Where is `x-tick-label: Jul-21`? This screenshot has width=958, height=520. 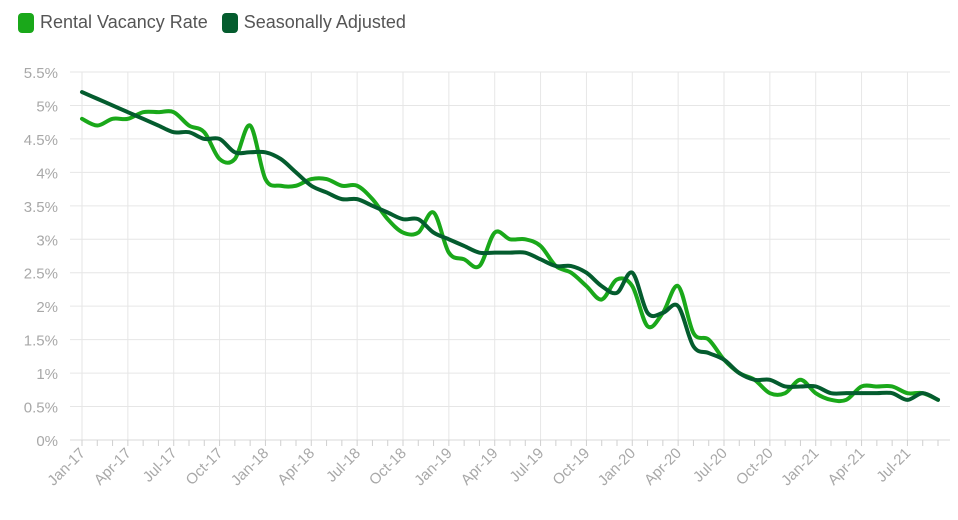
x-tick-label: Jul-21 is located at coordinates (893, 465).